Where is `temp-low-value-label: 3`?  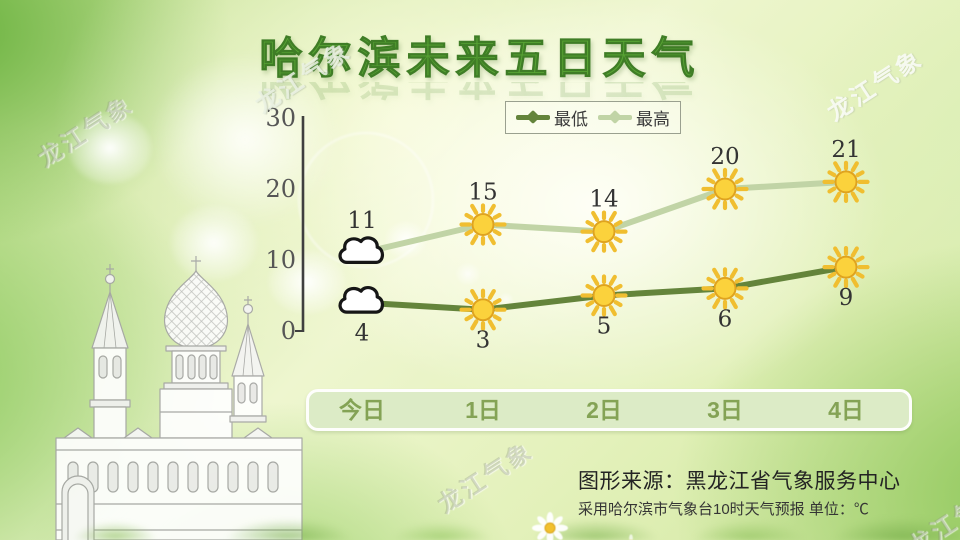
temp-low-value-label: 3 is located at coordinates (483, 341).